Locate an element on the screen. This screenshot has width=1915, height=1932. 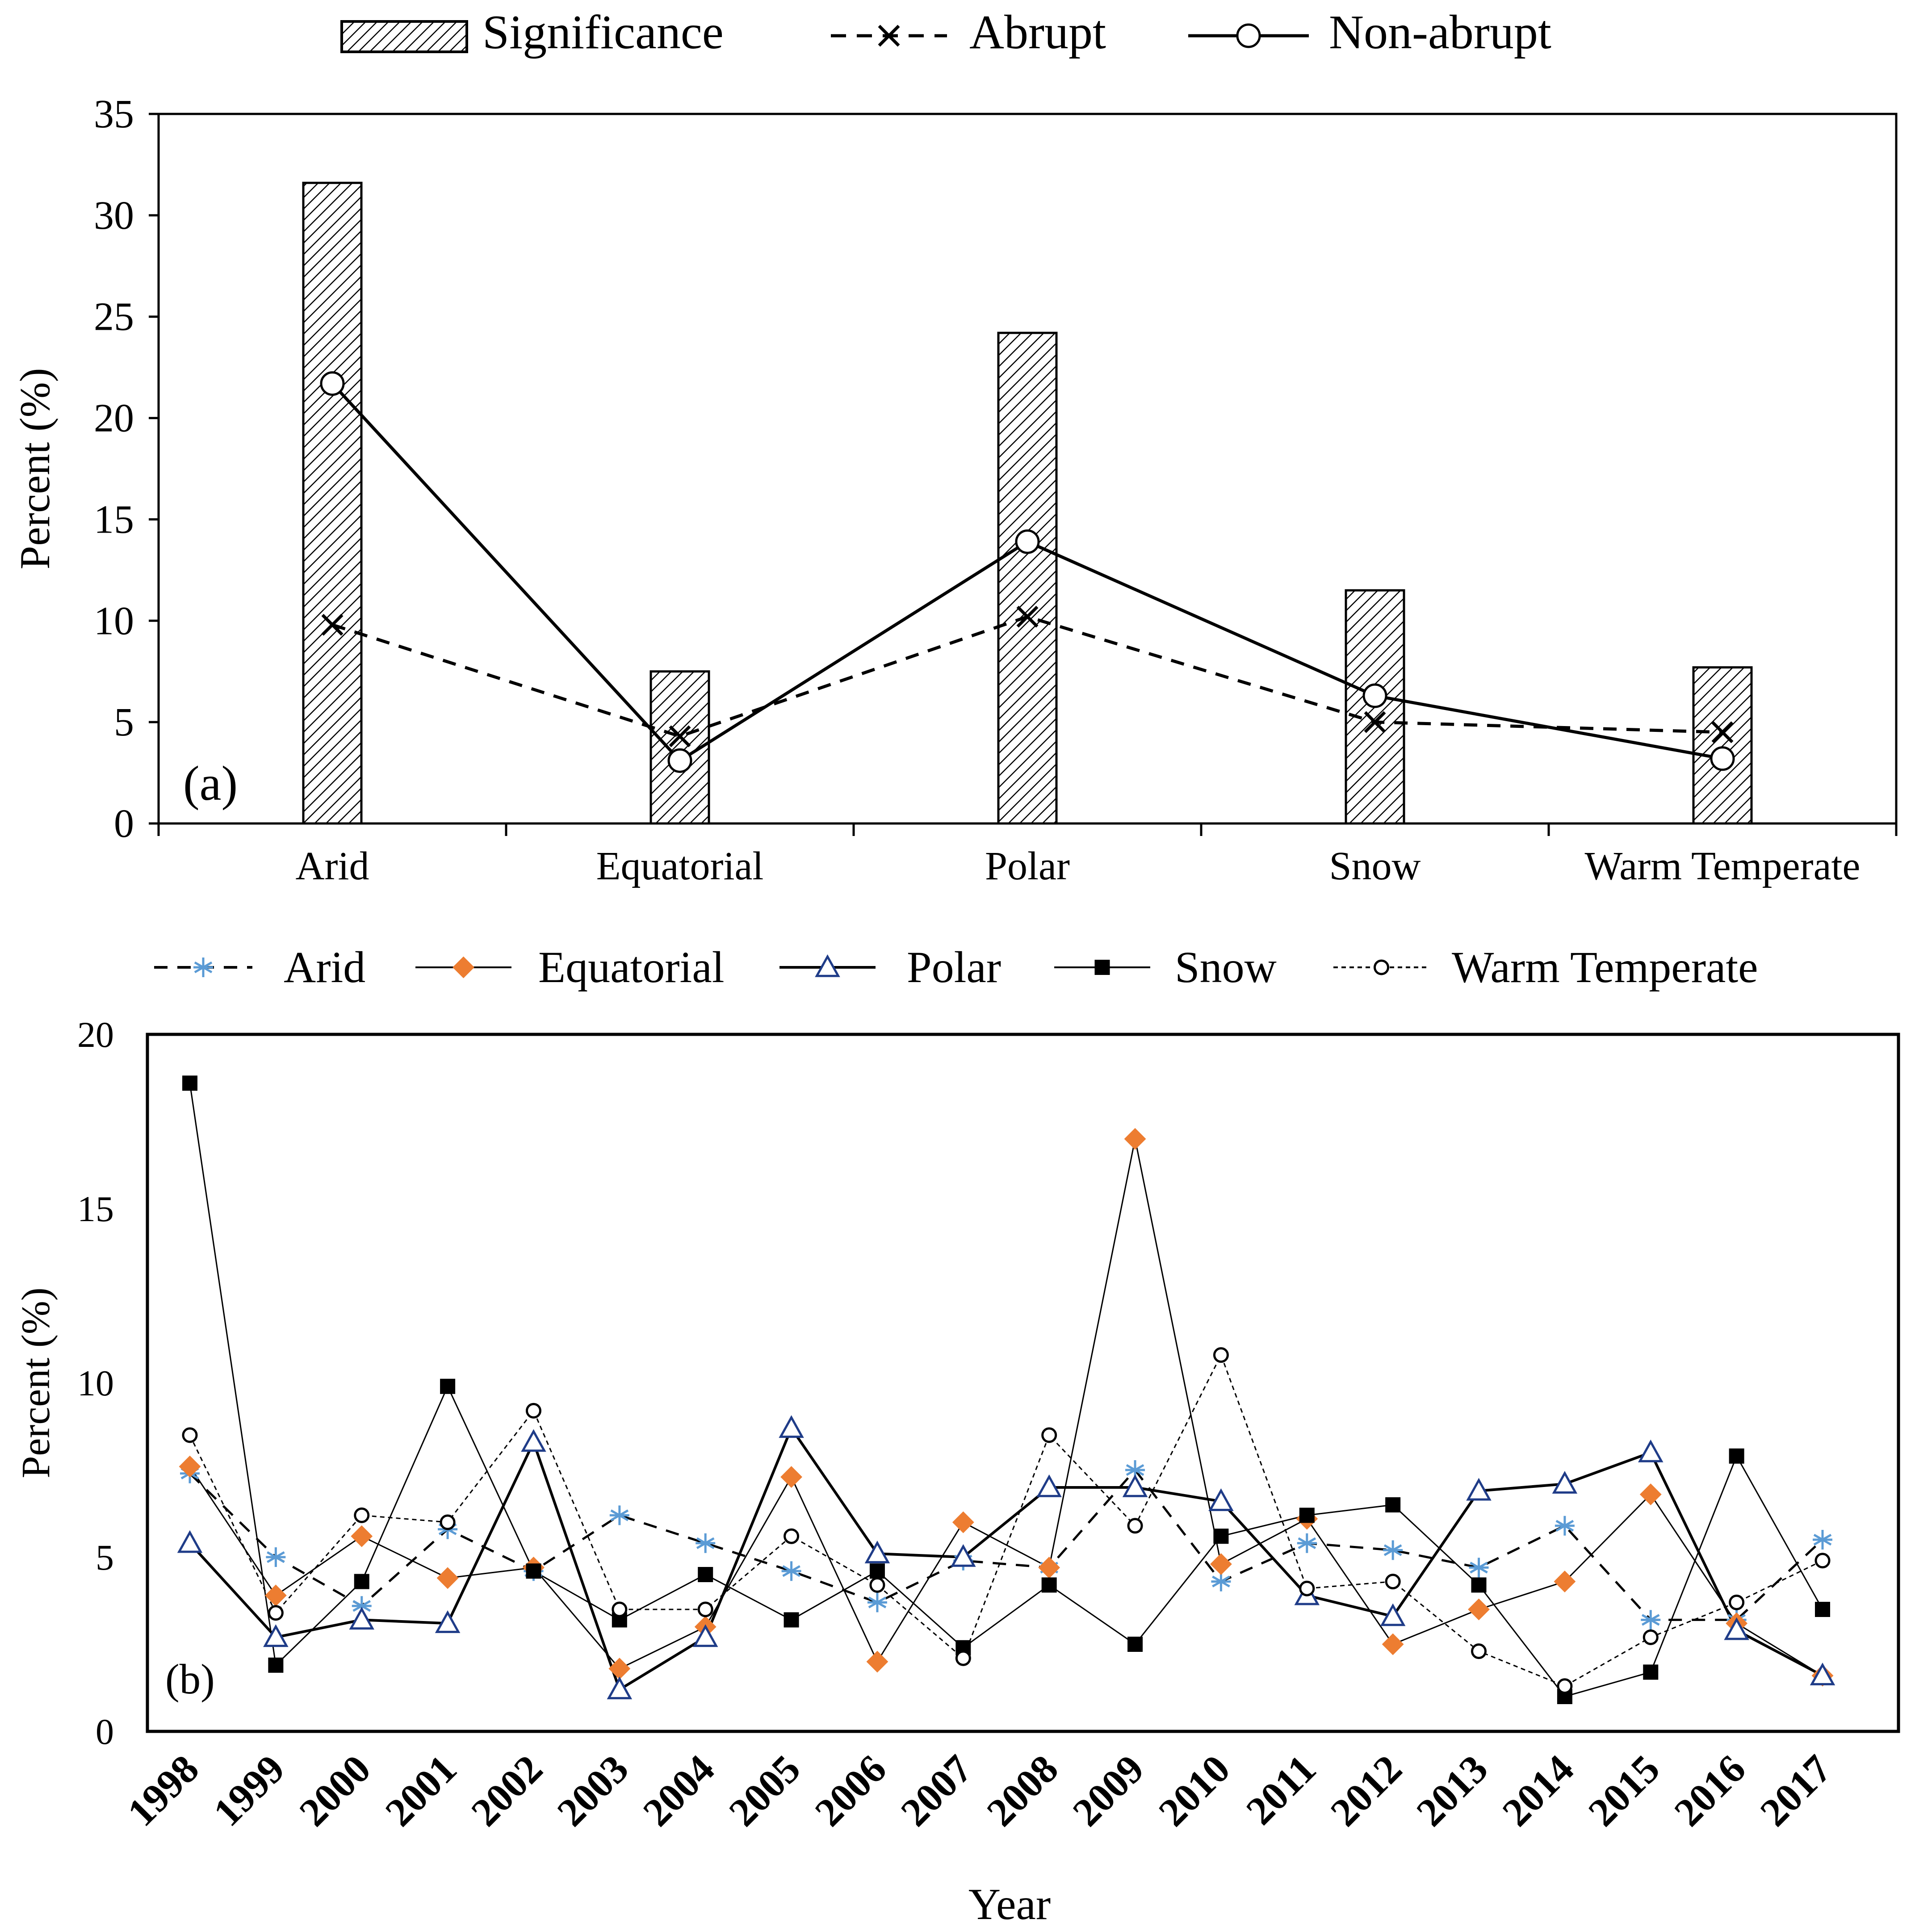
point-warm-temperate-2003-shape is located at coordinates (620, 1609).